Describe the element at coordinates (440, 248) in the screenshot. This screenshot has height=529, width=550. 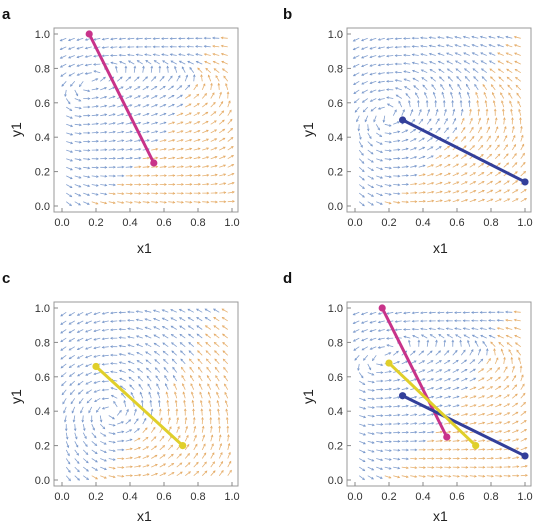
I see `x-axis-label: x1` at that location.